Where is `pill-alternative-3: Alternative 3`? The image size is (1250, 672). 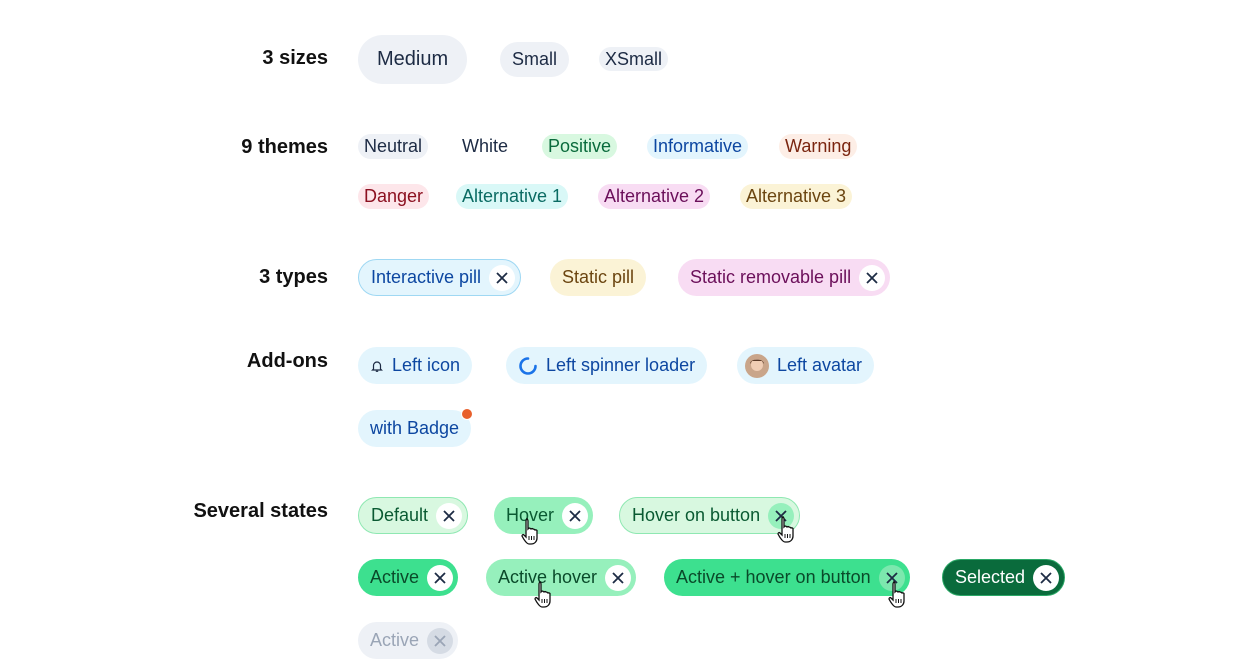 pill-alternative-3: Alternative 3 is located at coordinates (796, 196).